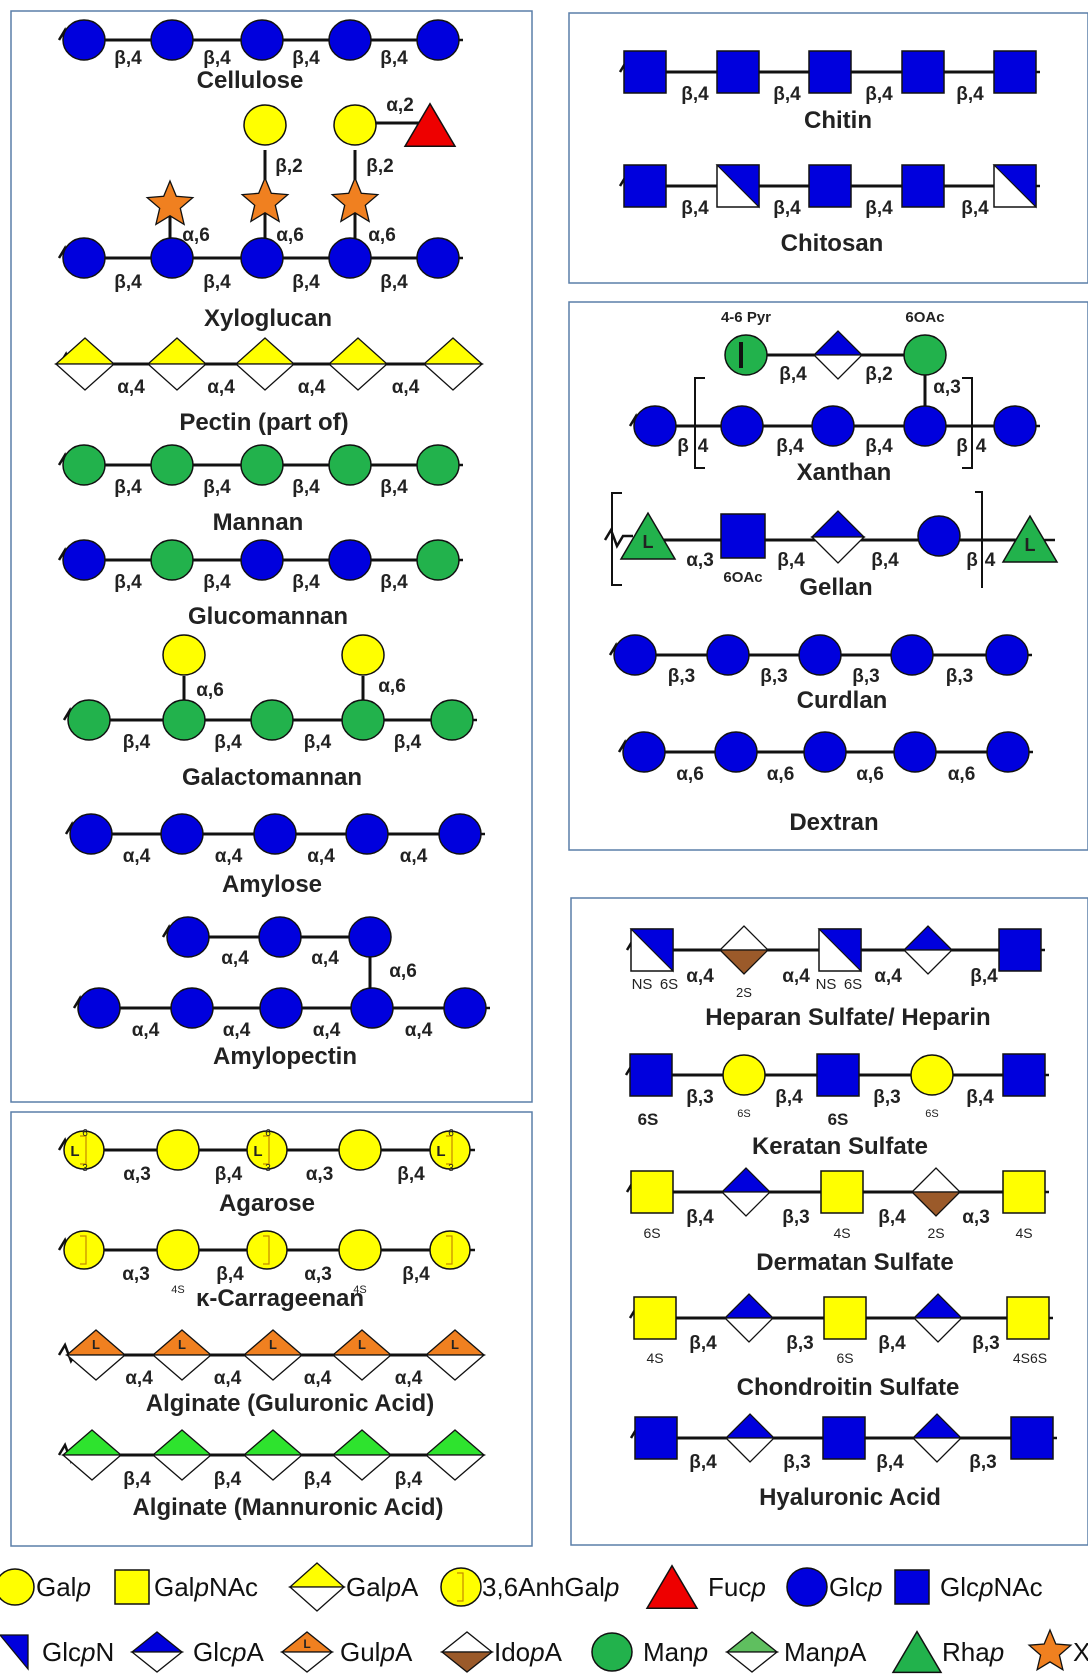  What do you see at coordinates (744, 938) in the screenshot?
I see `idopa-residue-top` at bounding box center [744, 938].